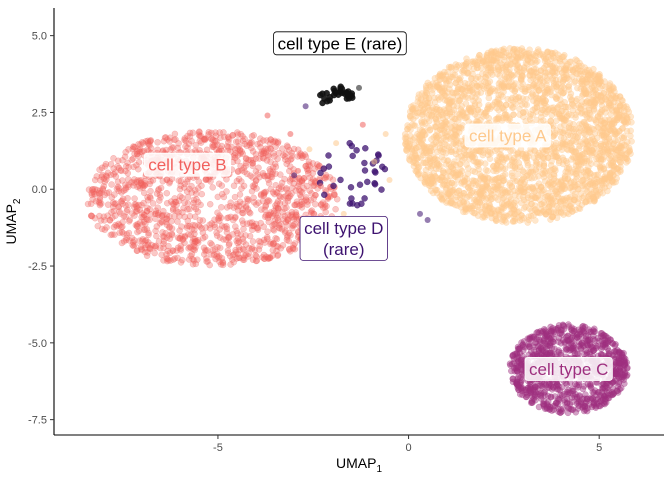 The height and width of the screenshot is (480, 672). Describe the element at coordinates (599, 448) in the screenshot. I see `x-tick-label: 5` at that location.